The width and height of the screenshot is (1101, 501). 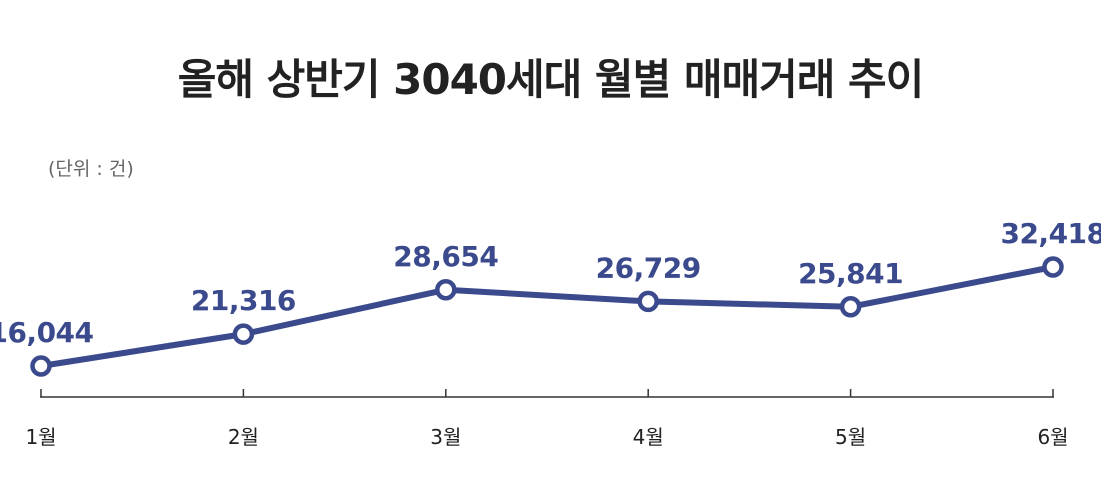 What do you see at coordinates (47, 332) in the screenshot?
I see `data-label: 16,044` at bounding box center [47, 332].